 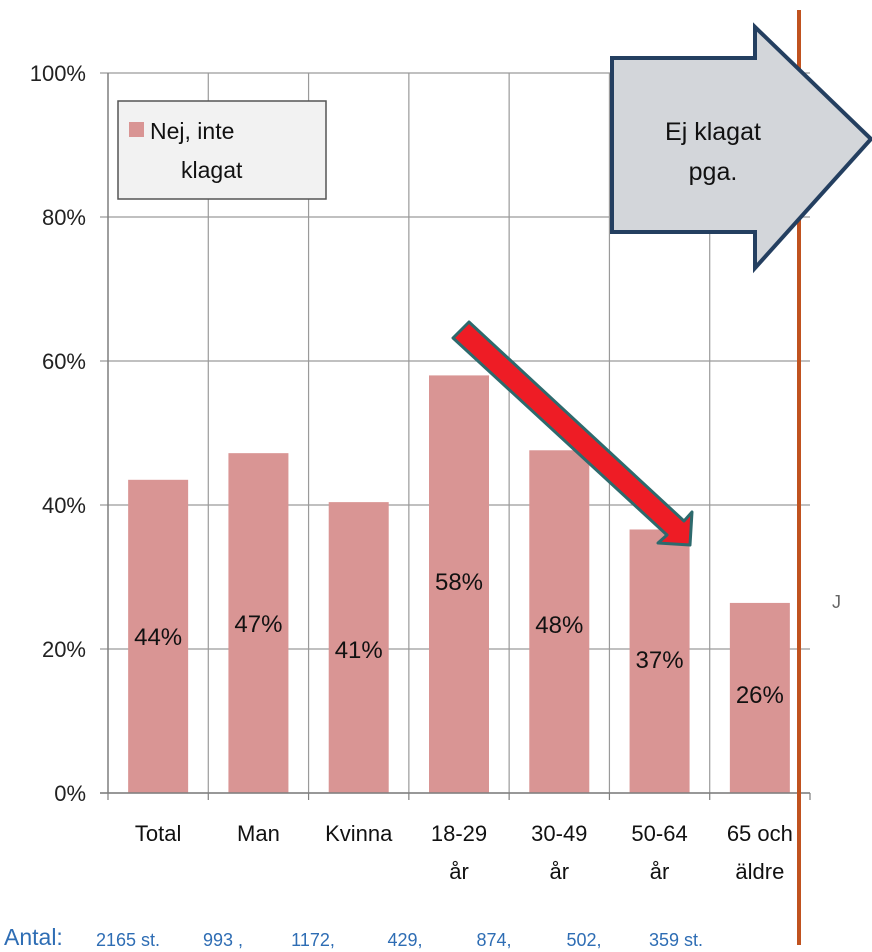 I want to click on count-value: 1172,, so click(x=313, y=940).